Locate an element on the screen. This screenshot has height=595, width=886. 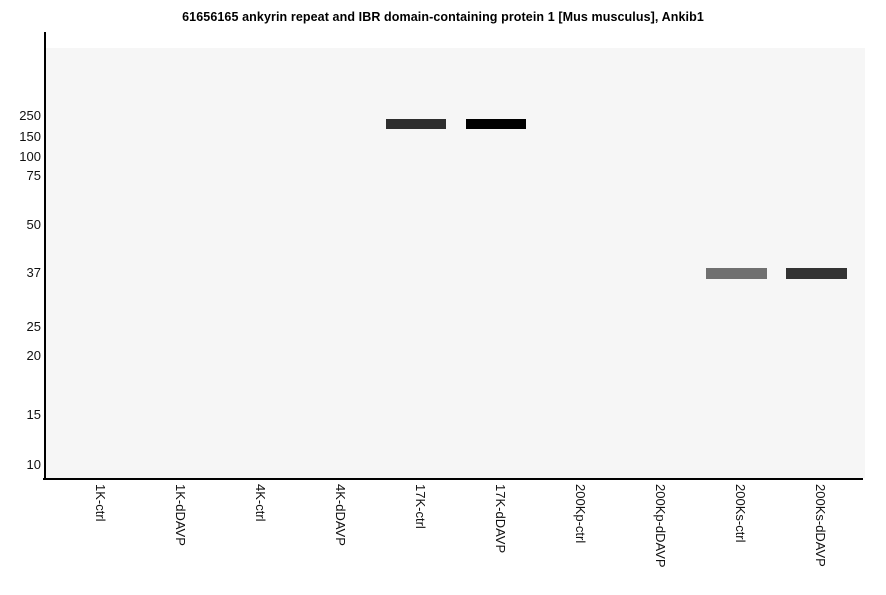
x-tick-label-200kp-ctrl: 200Kp-ctrl is located at coordinates (580, 514).